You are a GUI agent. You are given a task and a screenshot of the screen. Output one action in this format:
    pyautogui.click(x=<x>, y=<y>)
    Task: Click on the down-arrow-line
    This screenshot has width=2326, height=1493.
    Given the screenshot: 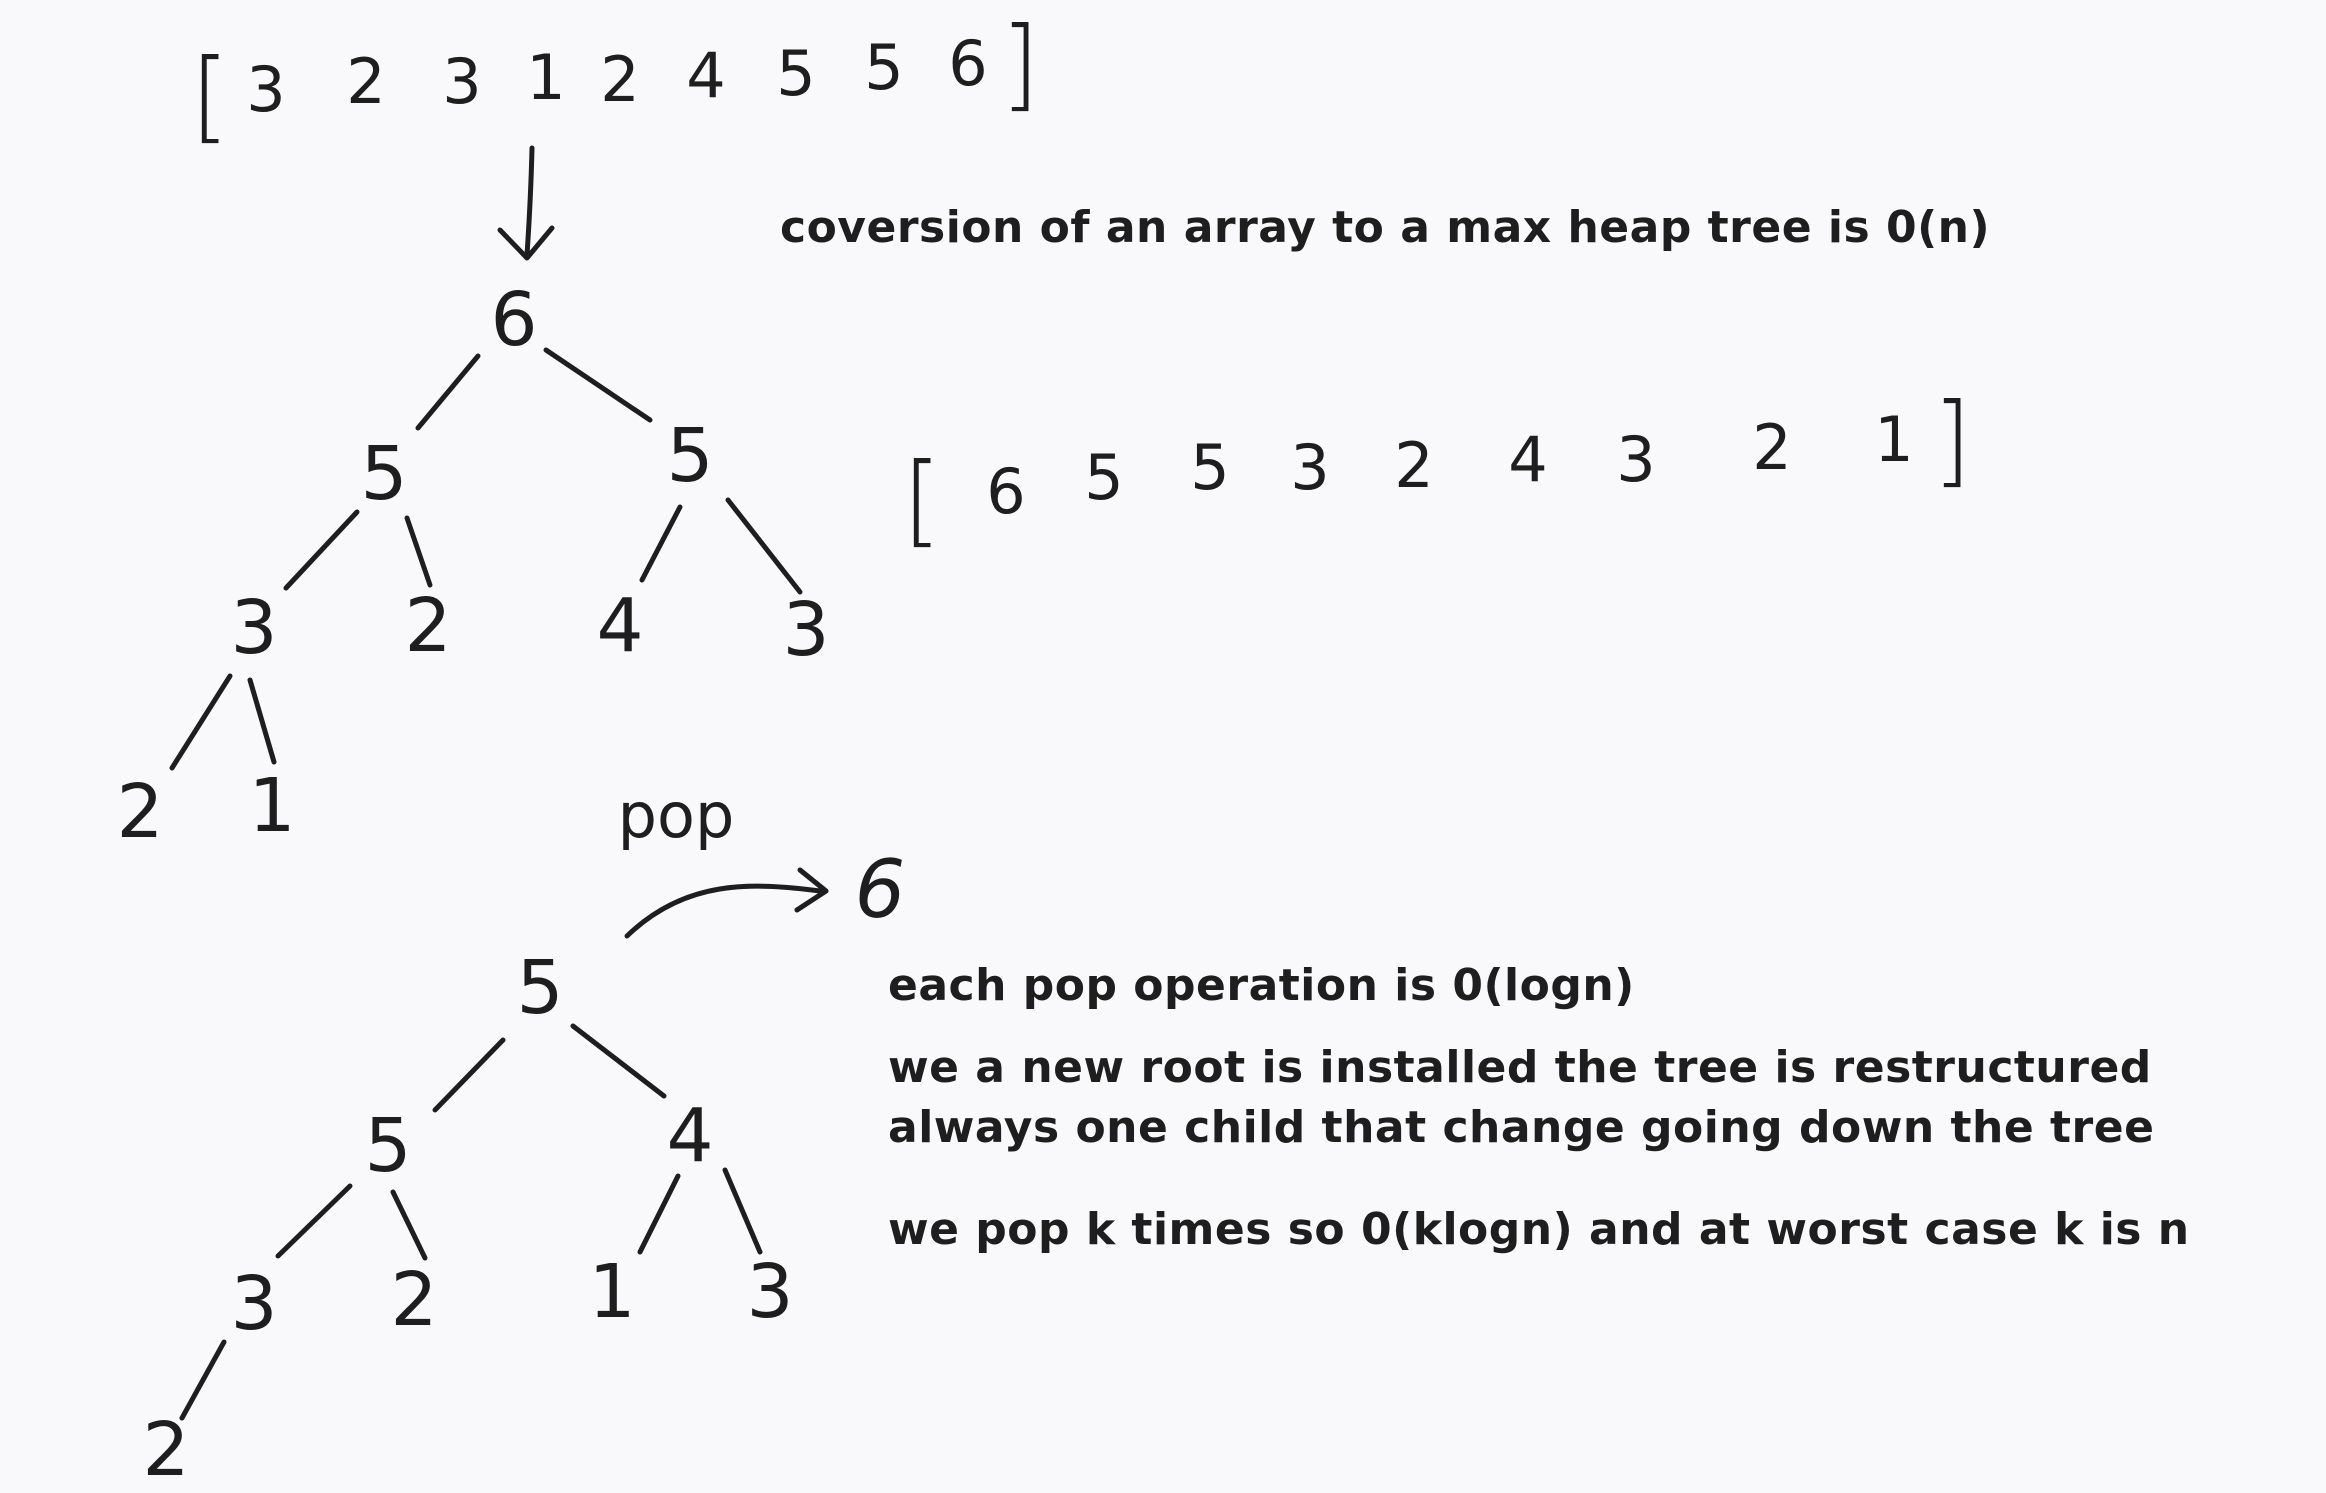 What is the action you would take?
    pyautogui.click(x=529, y=201)
    